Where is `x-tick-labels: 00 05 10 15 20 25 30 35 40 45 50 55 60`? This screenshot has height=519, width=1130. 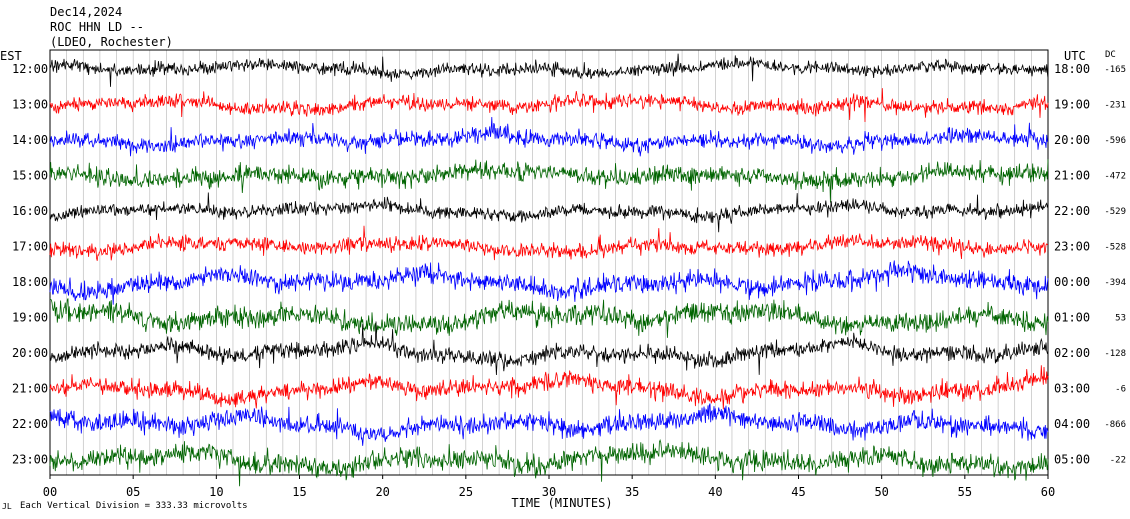
x-tick-labels: 00 05 10 15 20 25 30 35 40 45 50 55 60 is located at coordinates (549, 487).